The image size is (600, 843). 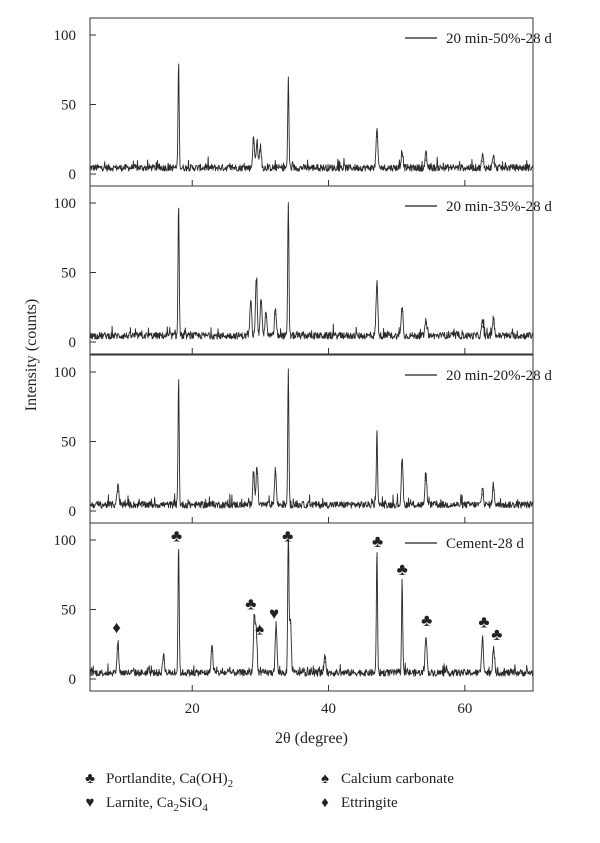 I want to click on x-tick-label: 20, so click(x=192, y=709).